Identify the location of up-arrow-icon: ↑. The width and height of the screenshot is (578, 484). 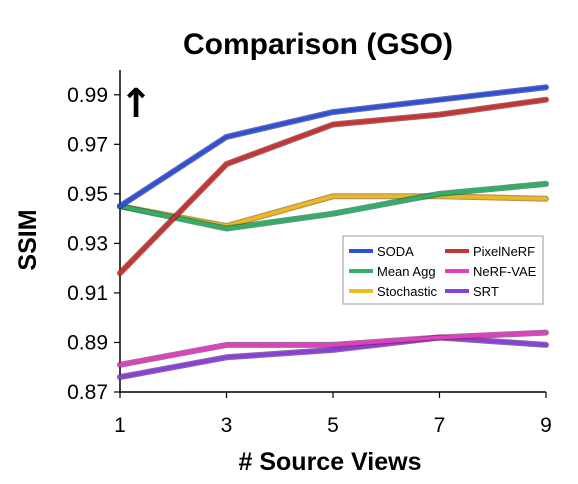
(136, 104).